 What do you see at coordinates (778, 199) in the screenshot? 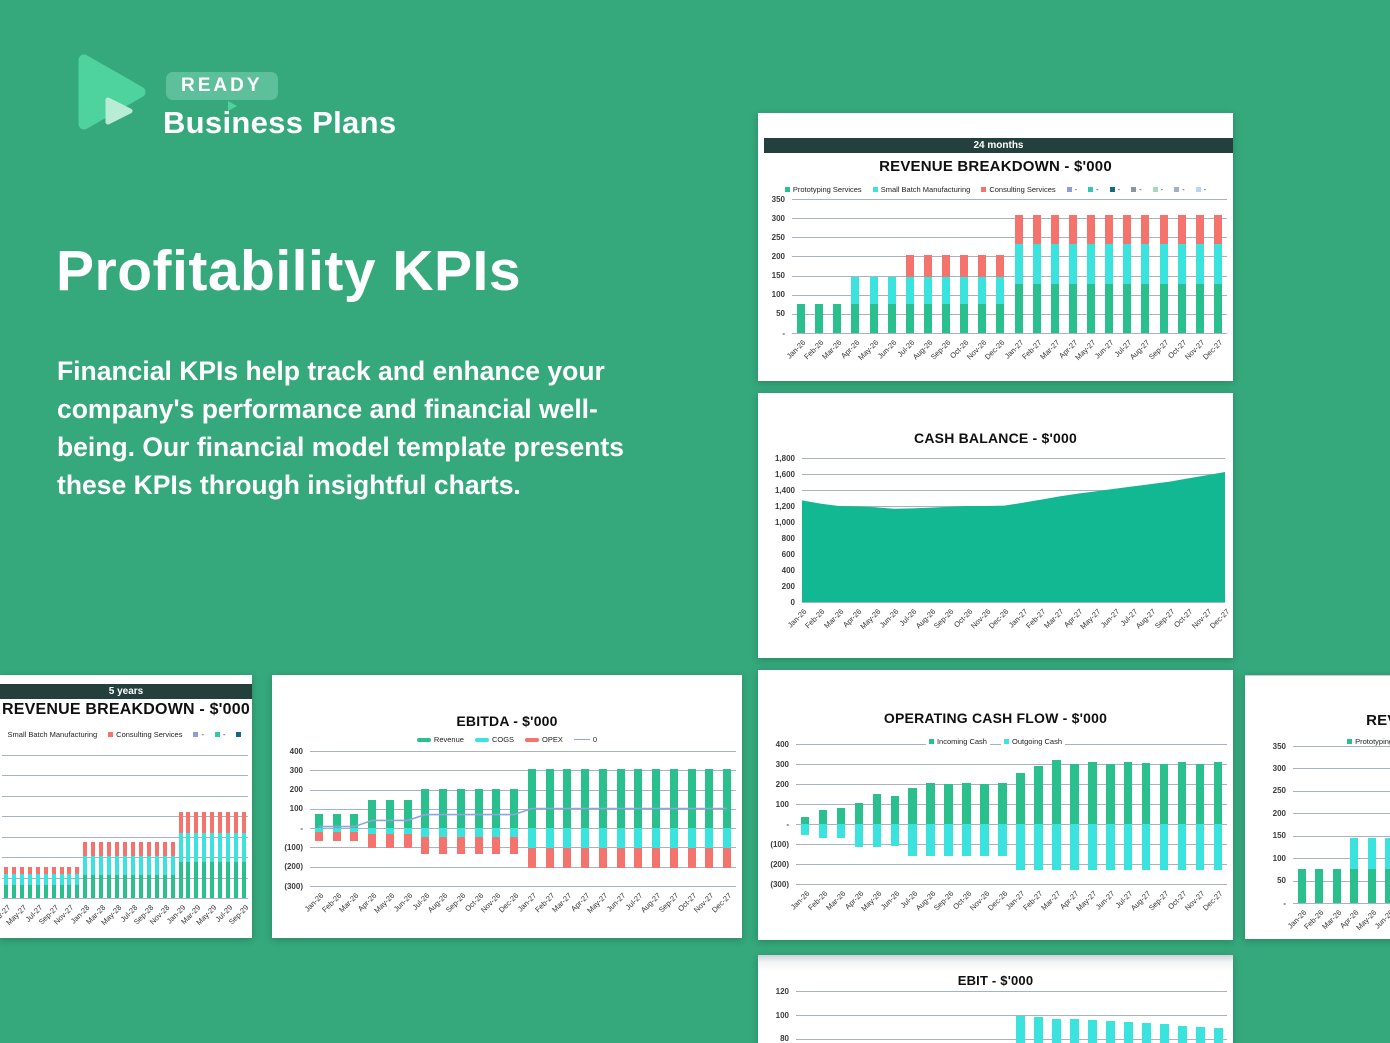
I see `y-axis-label: 350` at bounding box center [778, 199].